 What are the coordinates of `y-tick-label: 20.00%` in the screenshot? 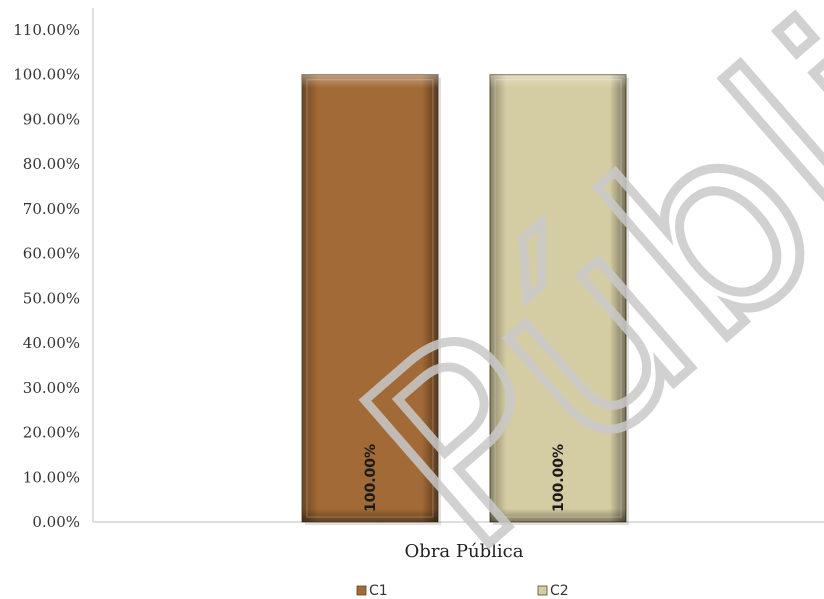 It's located at (51, 433).